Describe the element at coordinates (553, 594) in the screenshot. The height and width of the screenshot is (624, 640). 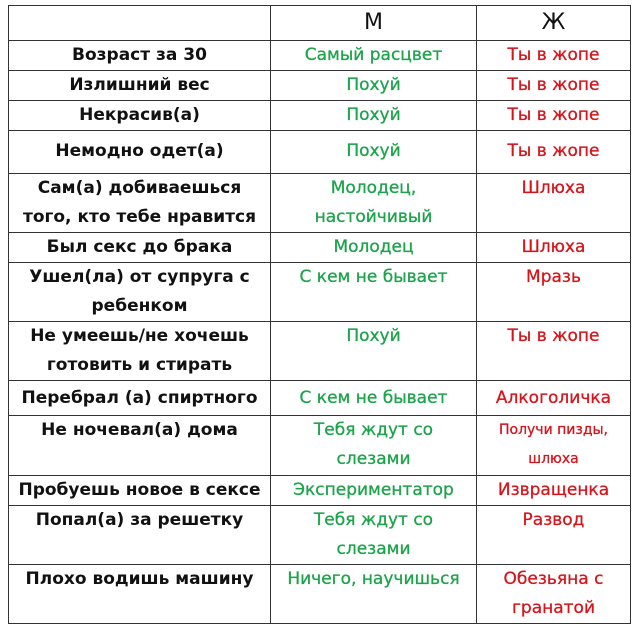
I see `female-cell: Обезьяна с гранатой` at that location.